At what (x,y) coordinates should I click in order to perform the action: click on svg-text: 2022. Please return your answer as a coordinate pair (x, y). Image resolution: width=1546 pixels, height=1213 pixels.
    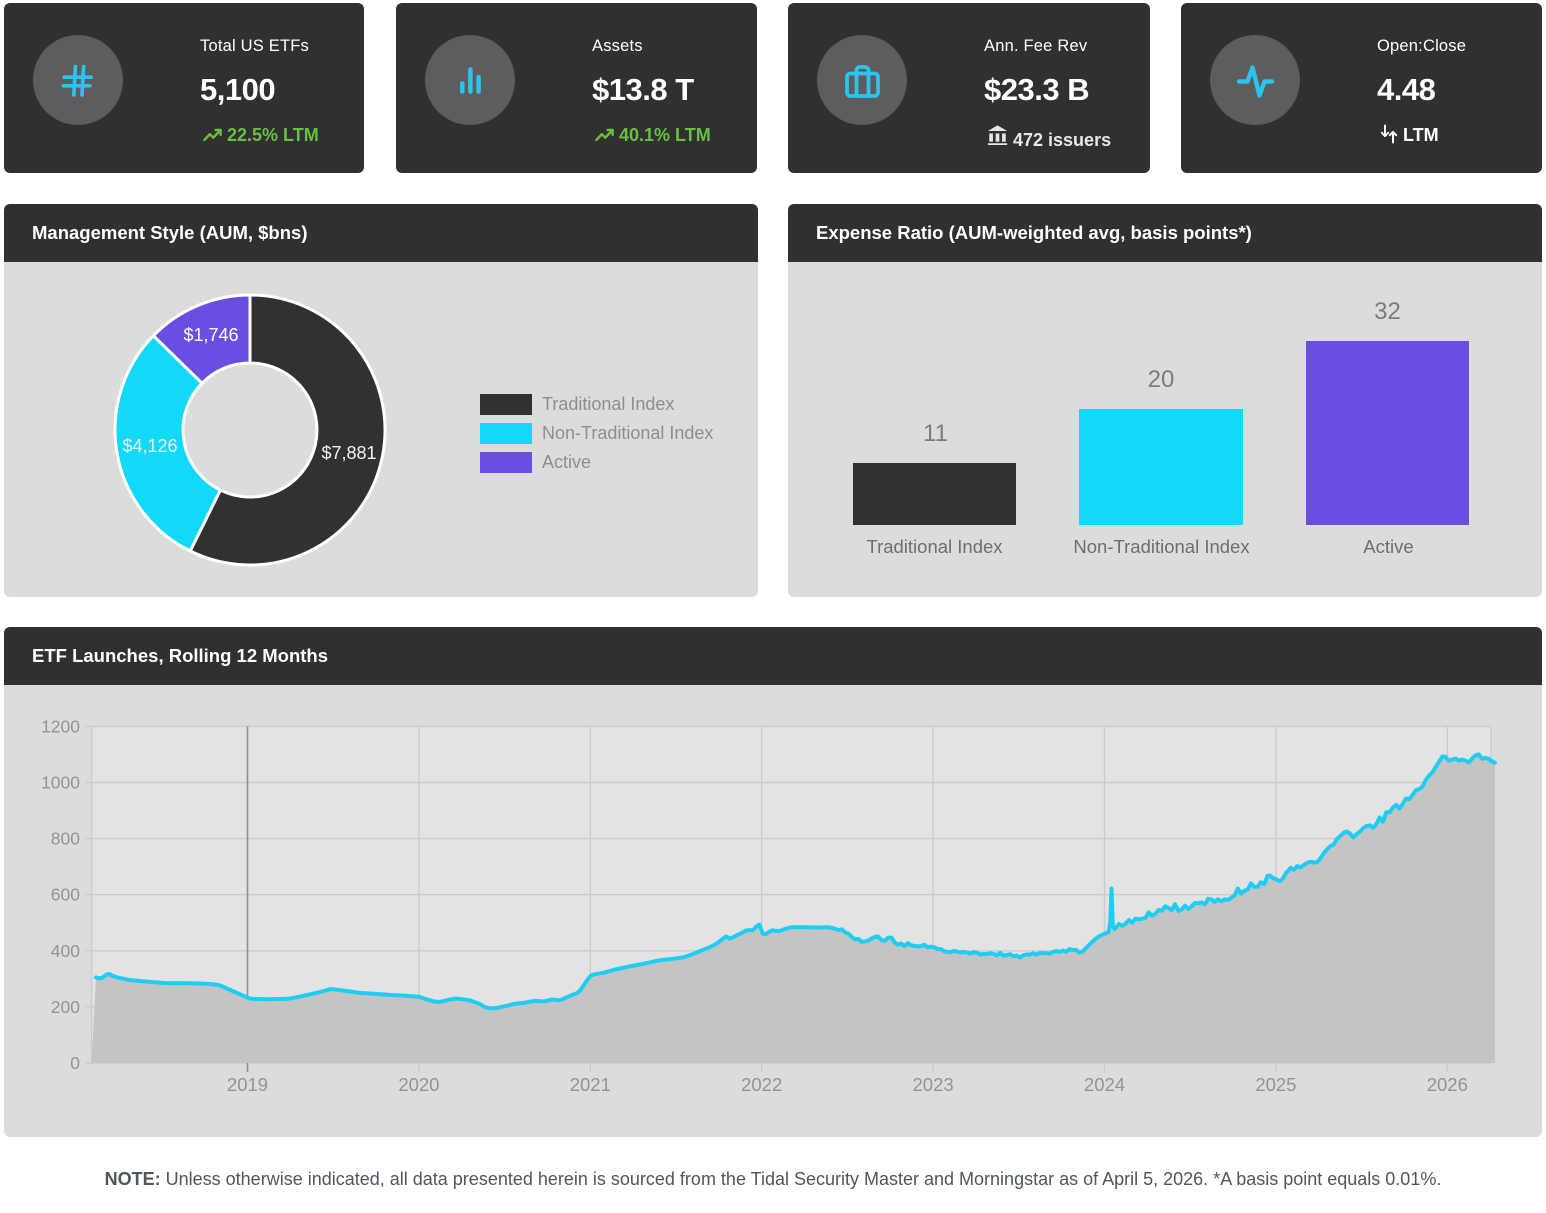
    Looking at the image, I should click on (761, 1084).